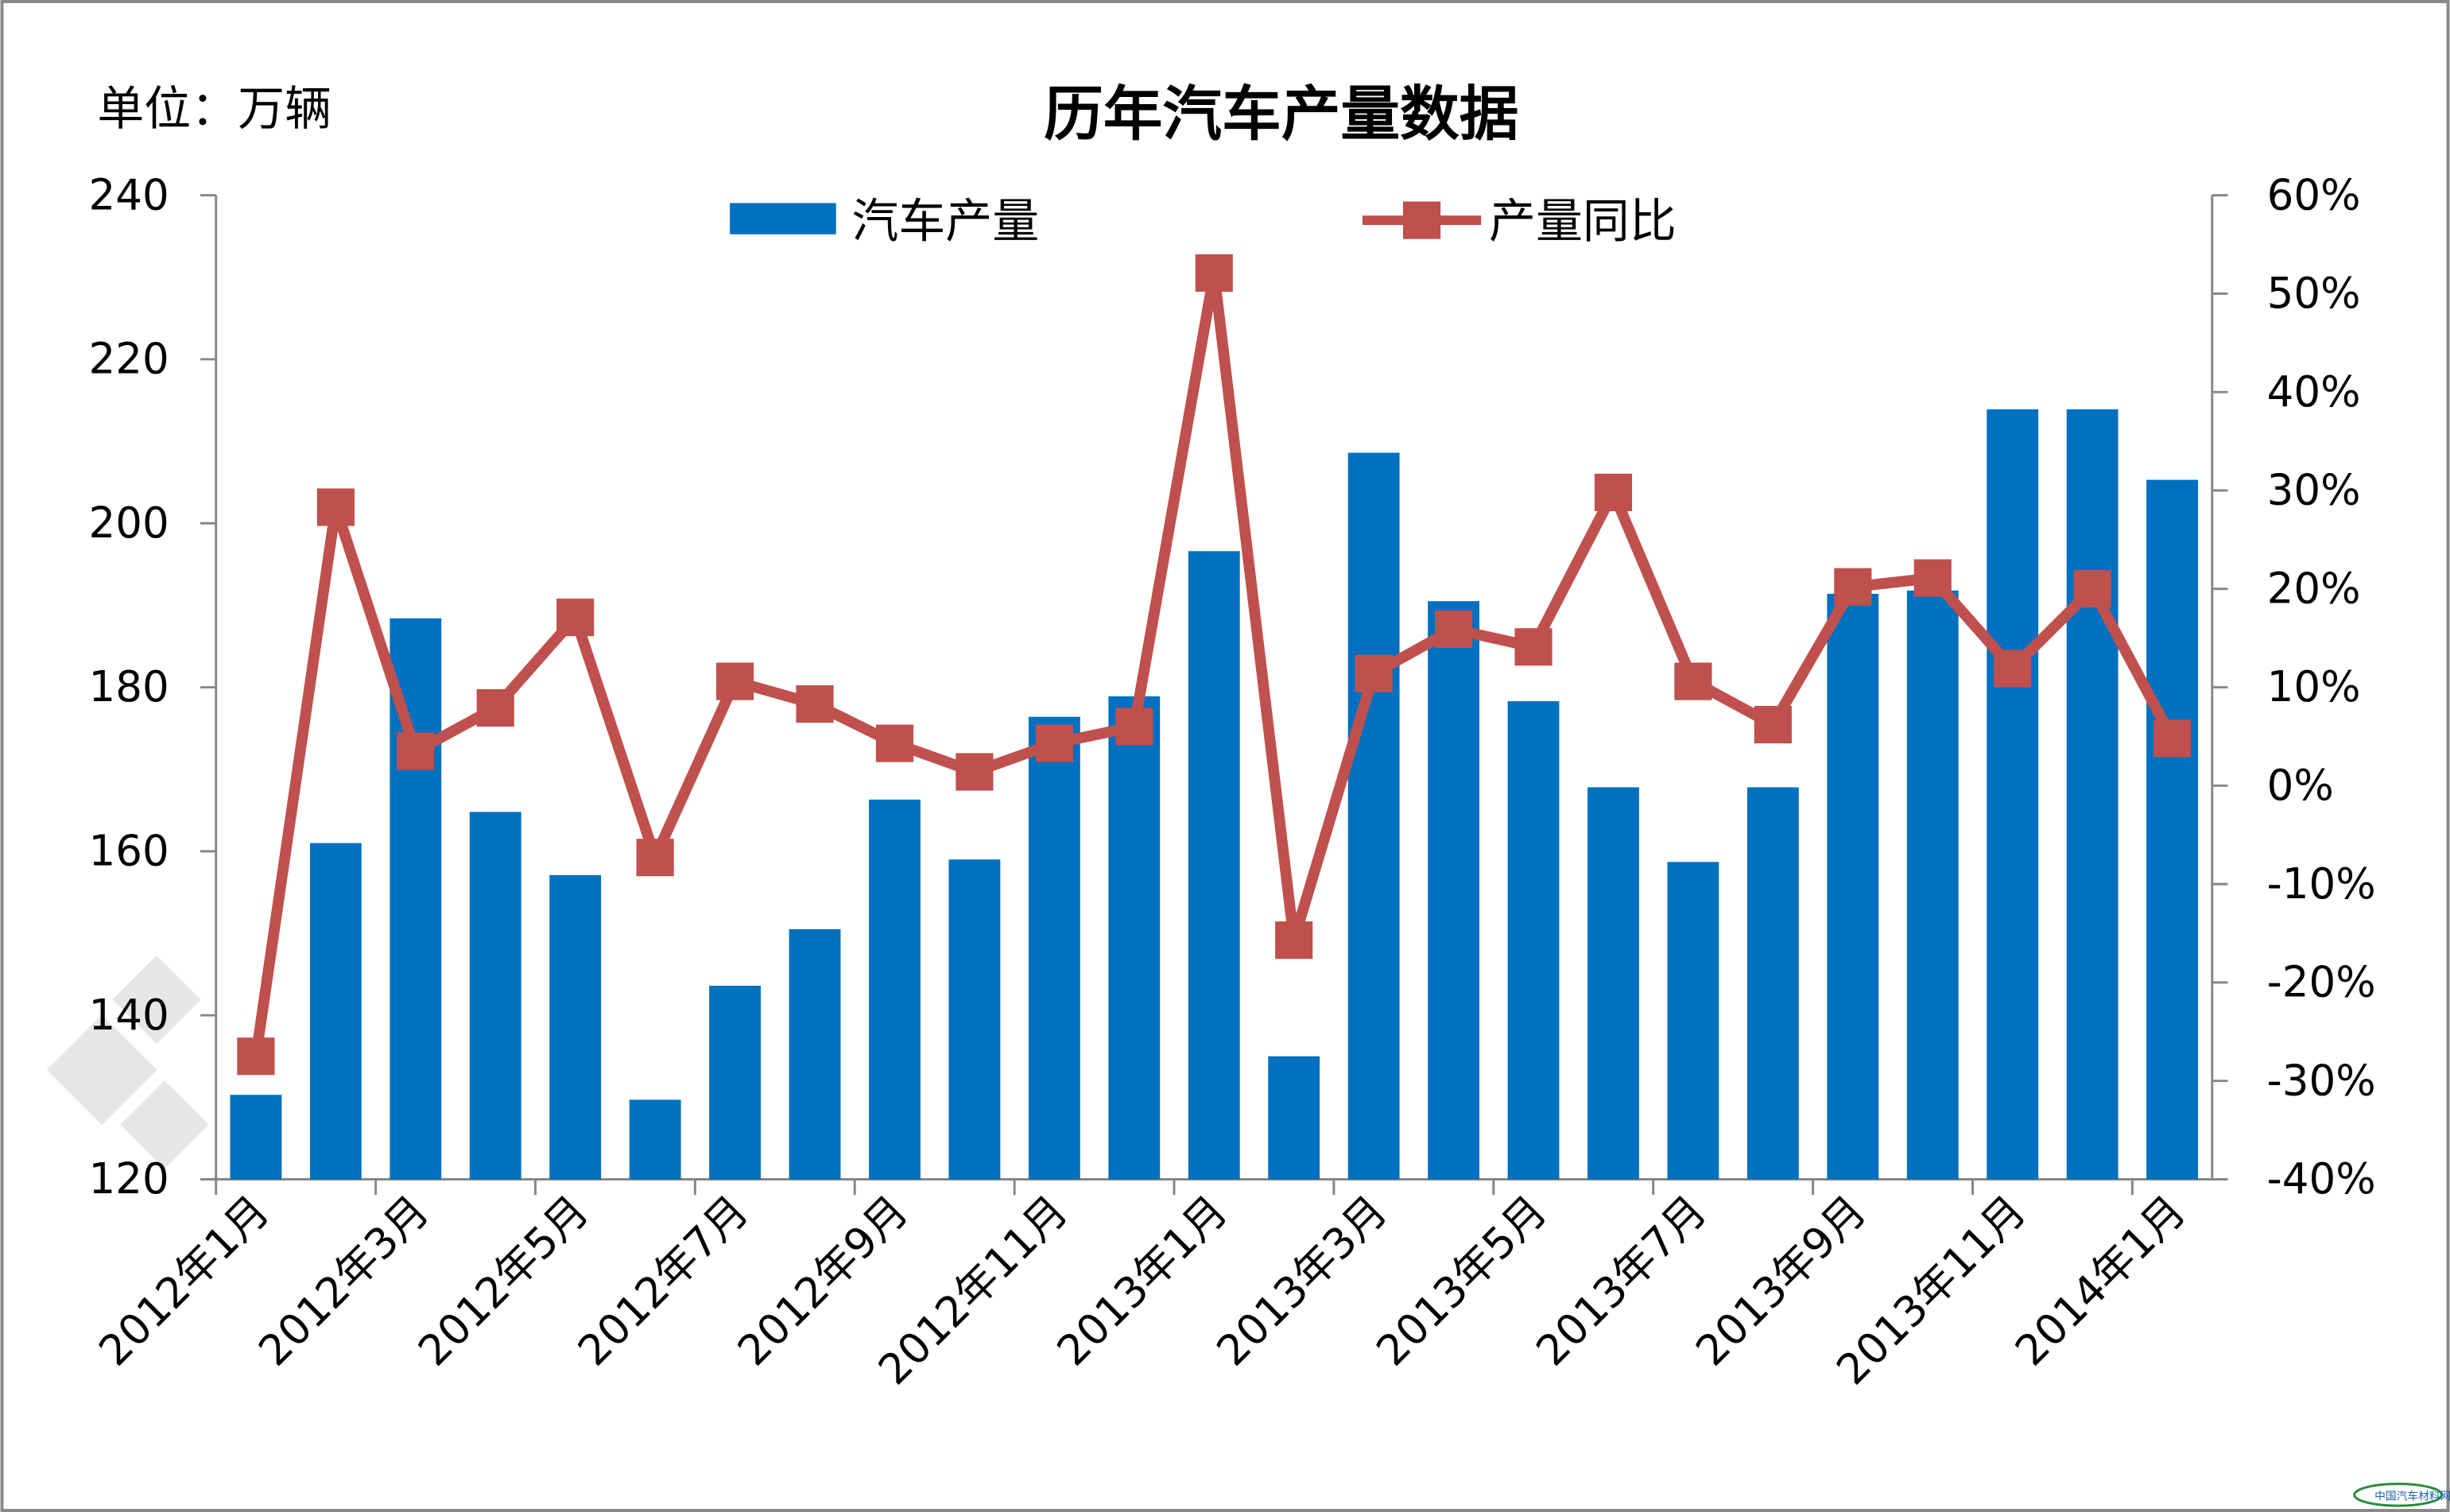 The width and height of the screenshot is (2450, 1512). Describe the element at coordinates (128, 686) in the screenshot. I see `y-left-tick-label: 180` at that location.